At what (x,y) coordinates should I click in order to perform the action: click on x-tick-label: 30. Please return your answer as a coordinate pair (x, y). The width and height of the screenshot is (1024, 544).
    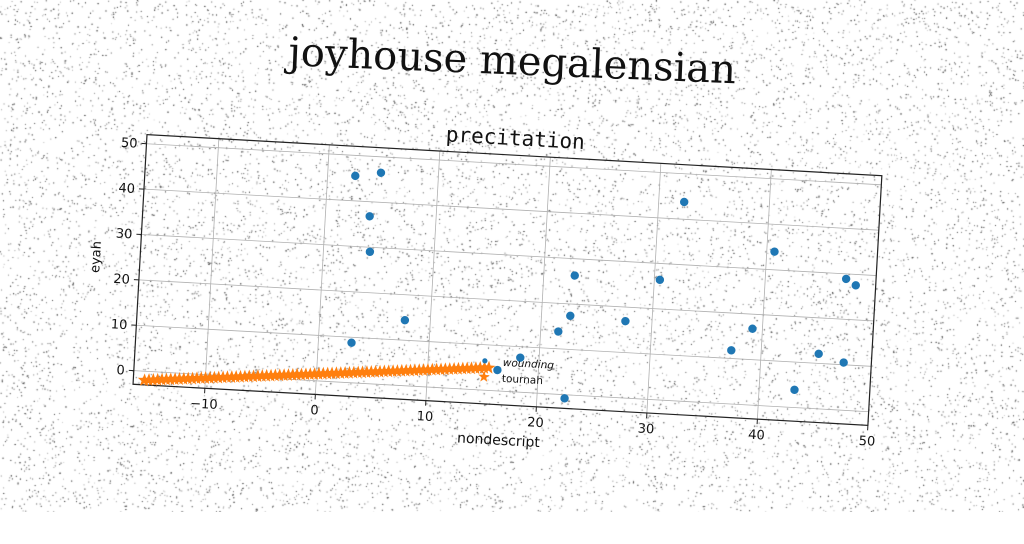
    Looking at the image, I should click on (645, 429).